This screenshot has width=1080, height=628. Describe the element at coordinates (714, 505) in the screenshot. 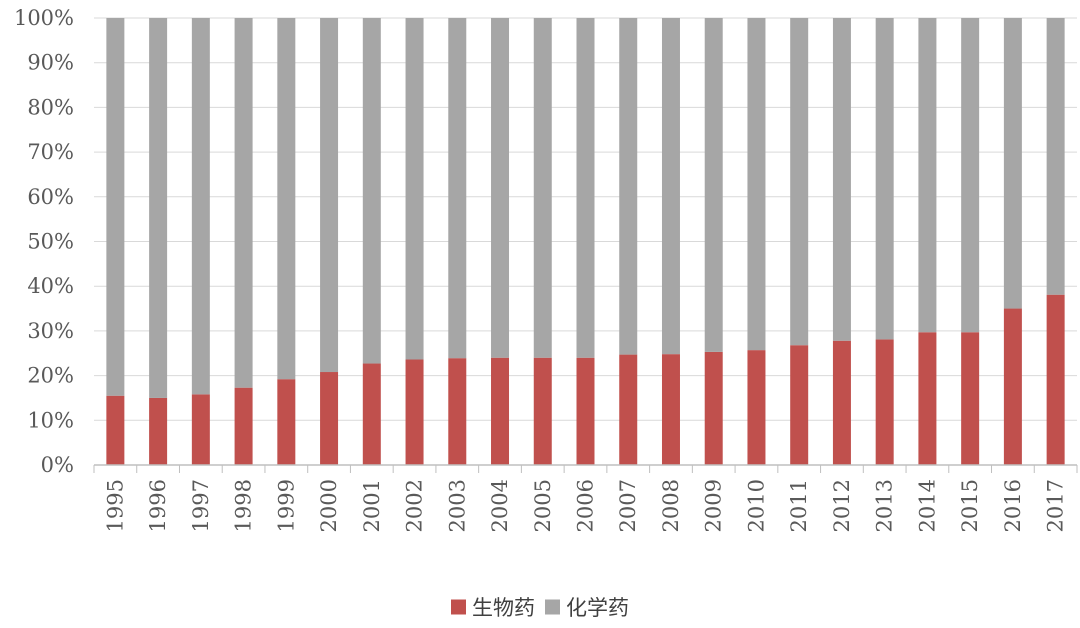

I see `x-tick-label: 2009` at that location.